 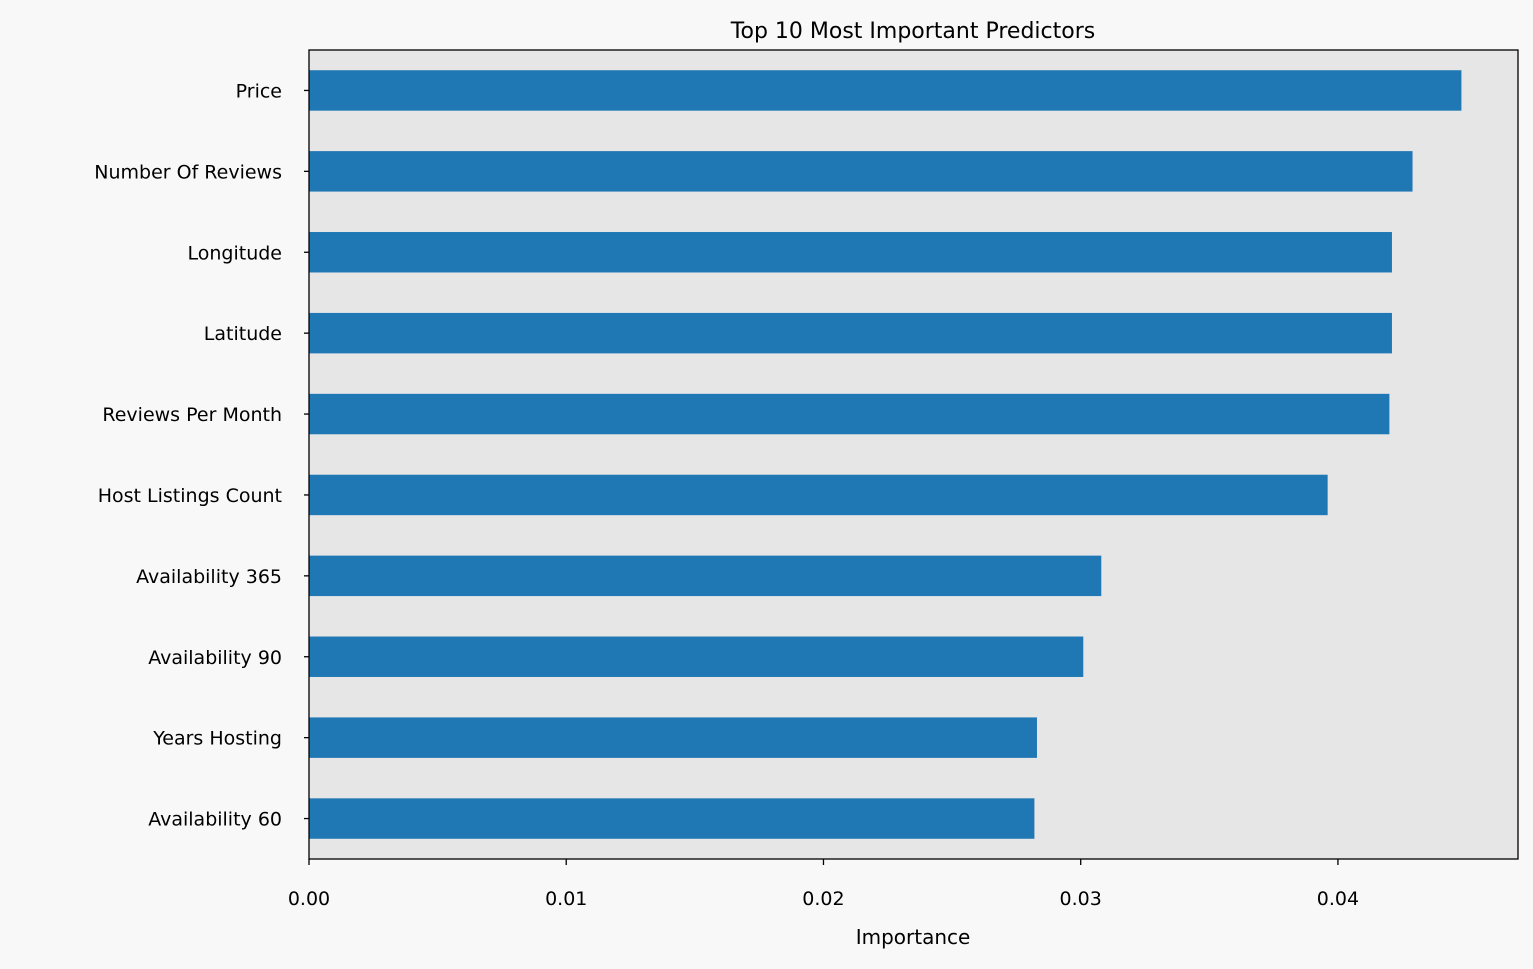 I want to click on y-tick-label: Number Of Reviews, so click(x=188, y=172).